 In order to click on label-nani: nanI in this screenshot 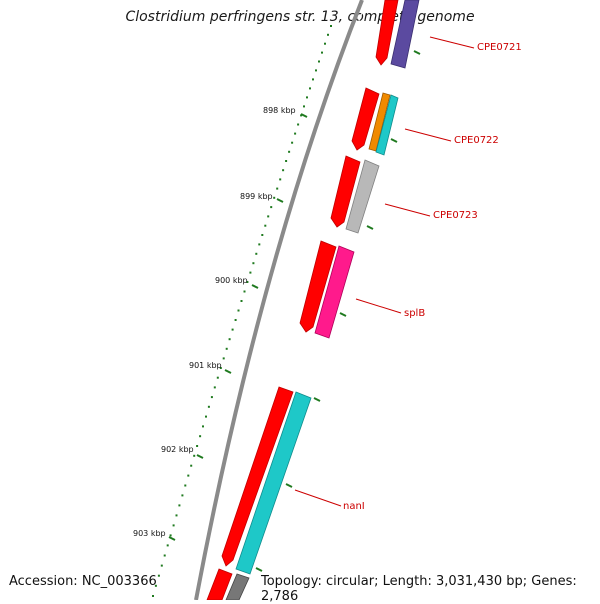, I will do `click(354, 506)`.